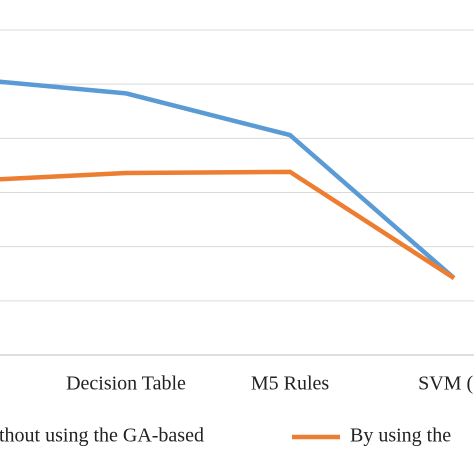 This screenshot has height=474, width=474. What do you see at coordinates (446, 384) in the screenshot?
I see `x-tick-label: SVM (Sl` at bounding box center [446, 384].